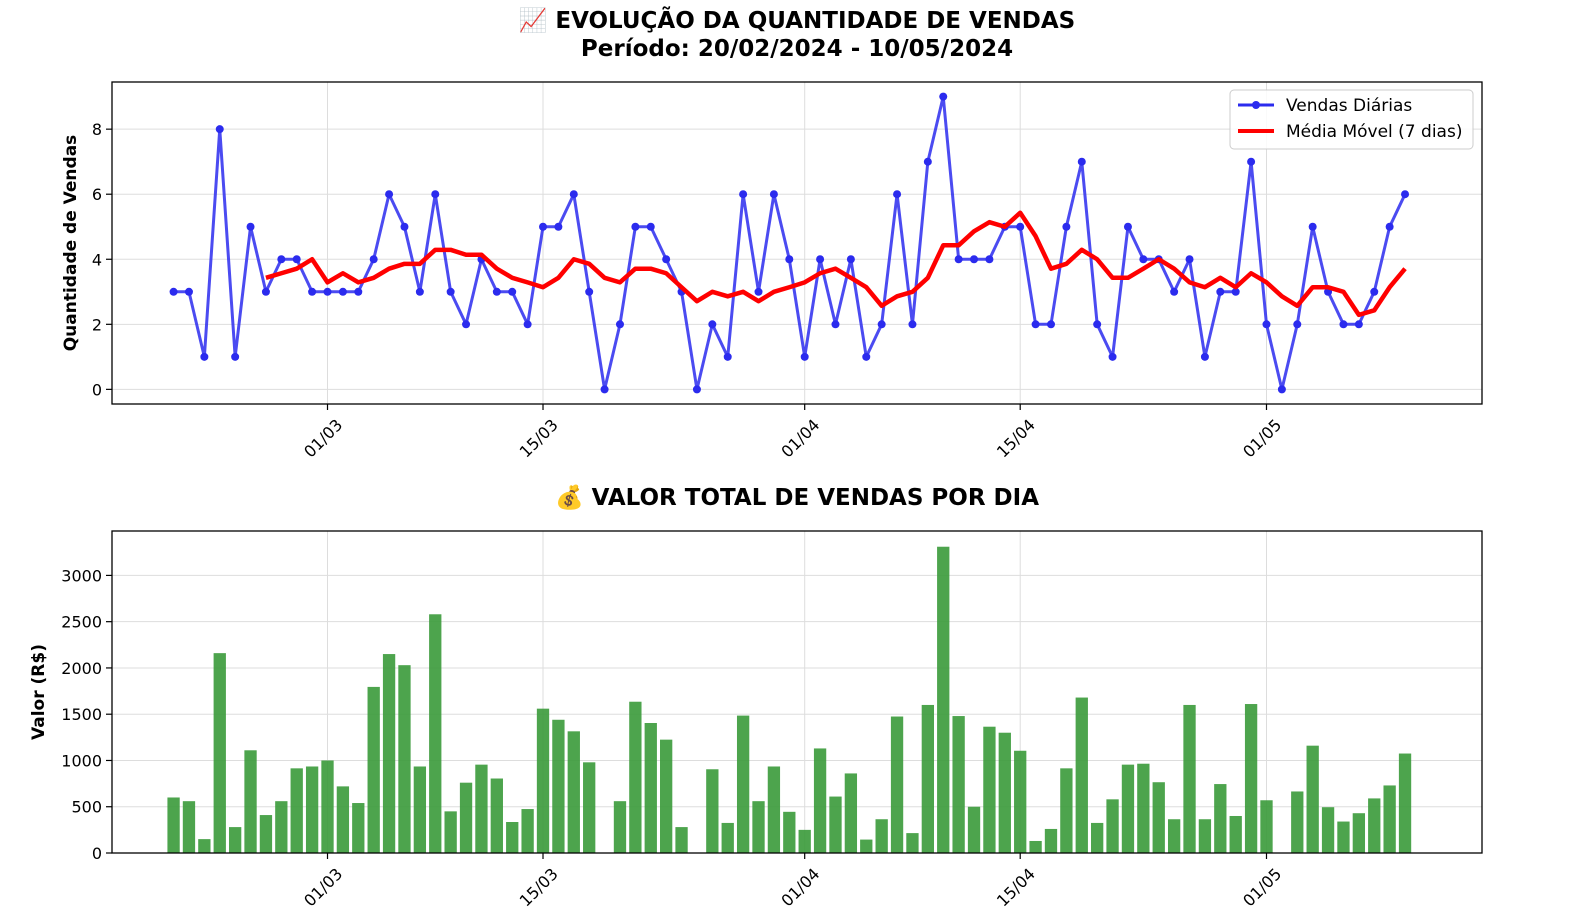 This screenshot has width=1569, height=921. Describe the element at coordinates (1262, 438) in the screenshot. I see `x-tick-label: 01/05` at that location.